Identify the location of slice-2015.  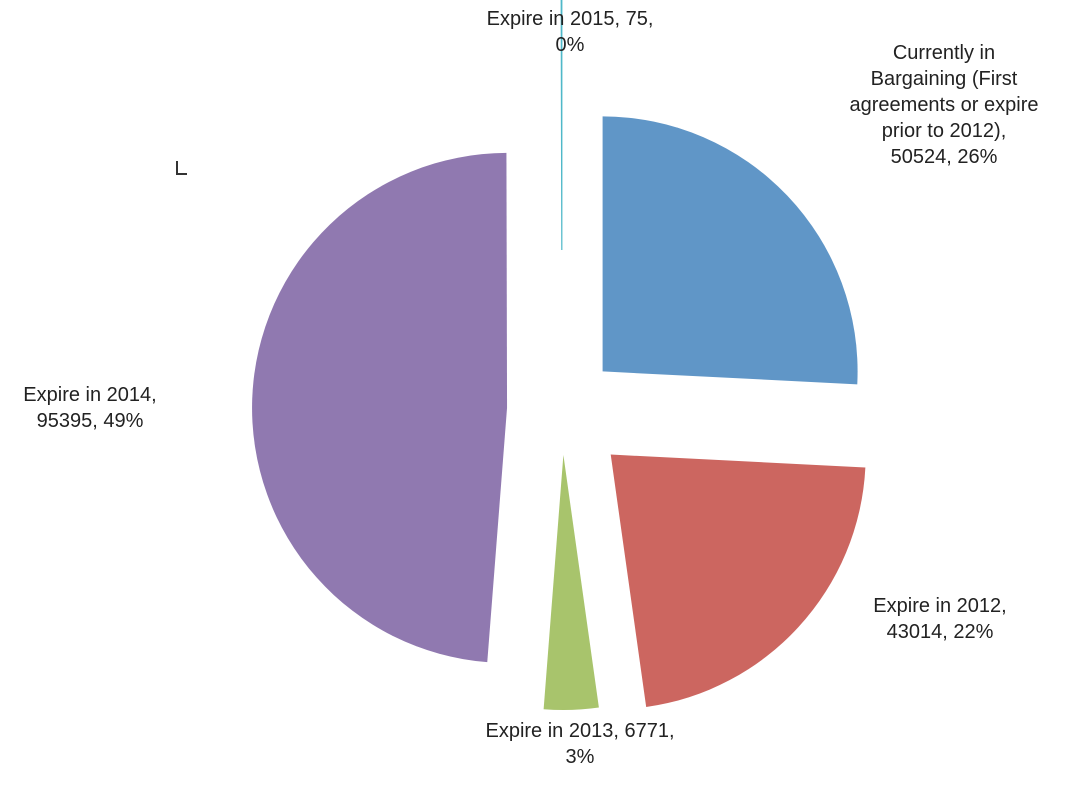
(561, 125).